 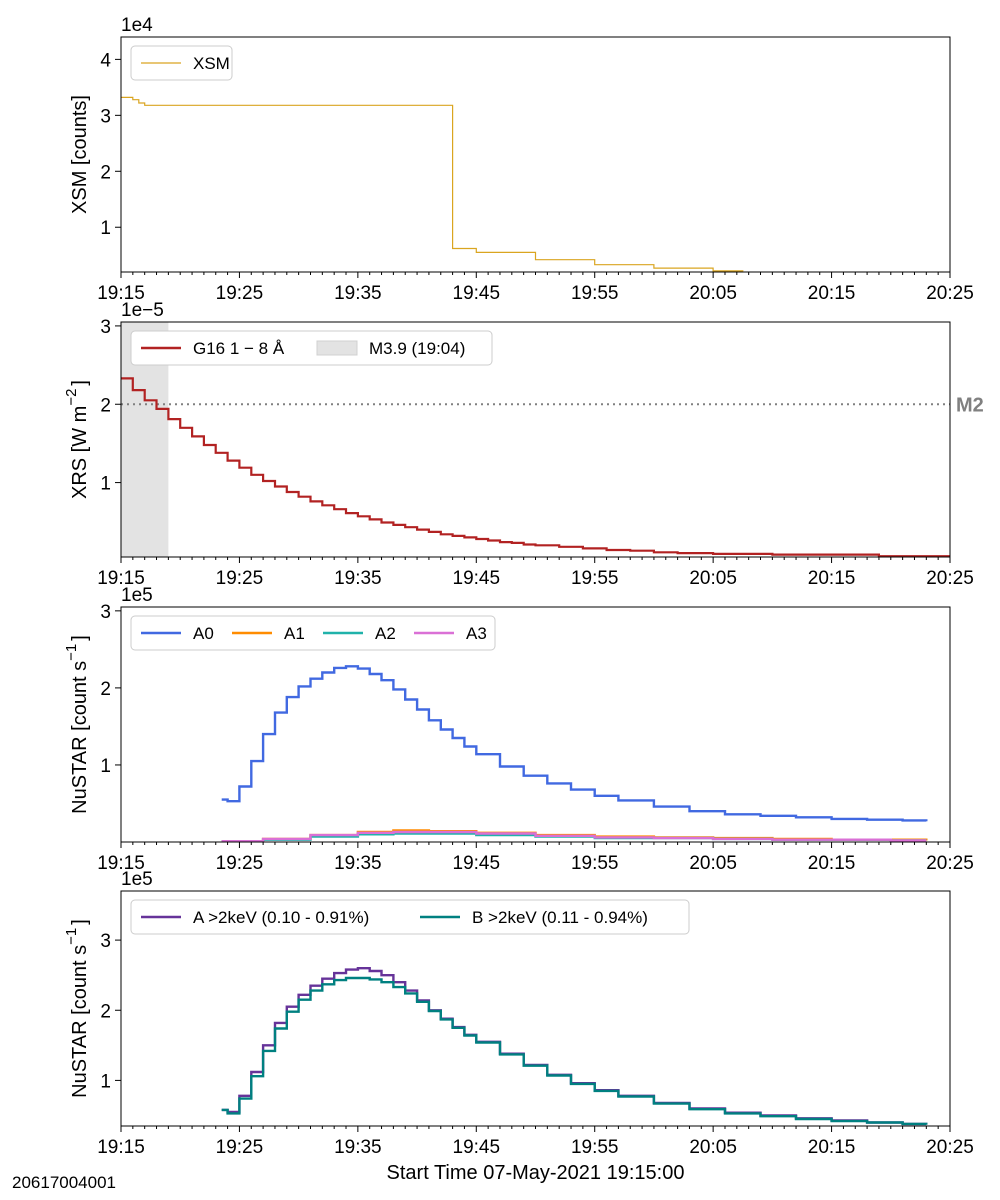 I want to click on legend-label: B >2keV (0.11 - 0.94%), so click(x=560, y=917).